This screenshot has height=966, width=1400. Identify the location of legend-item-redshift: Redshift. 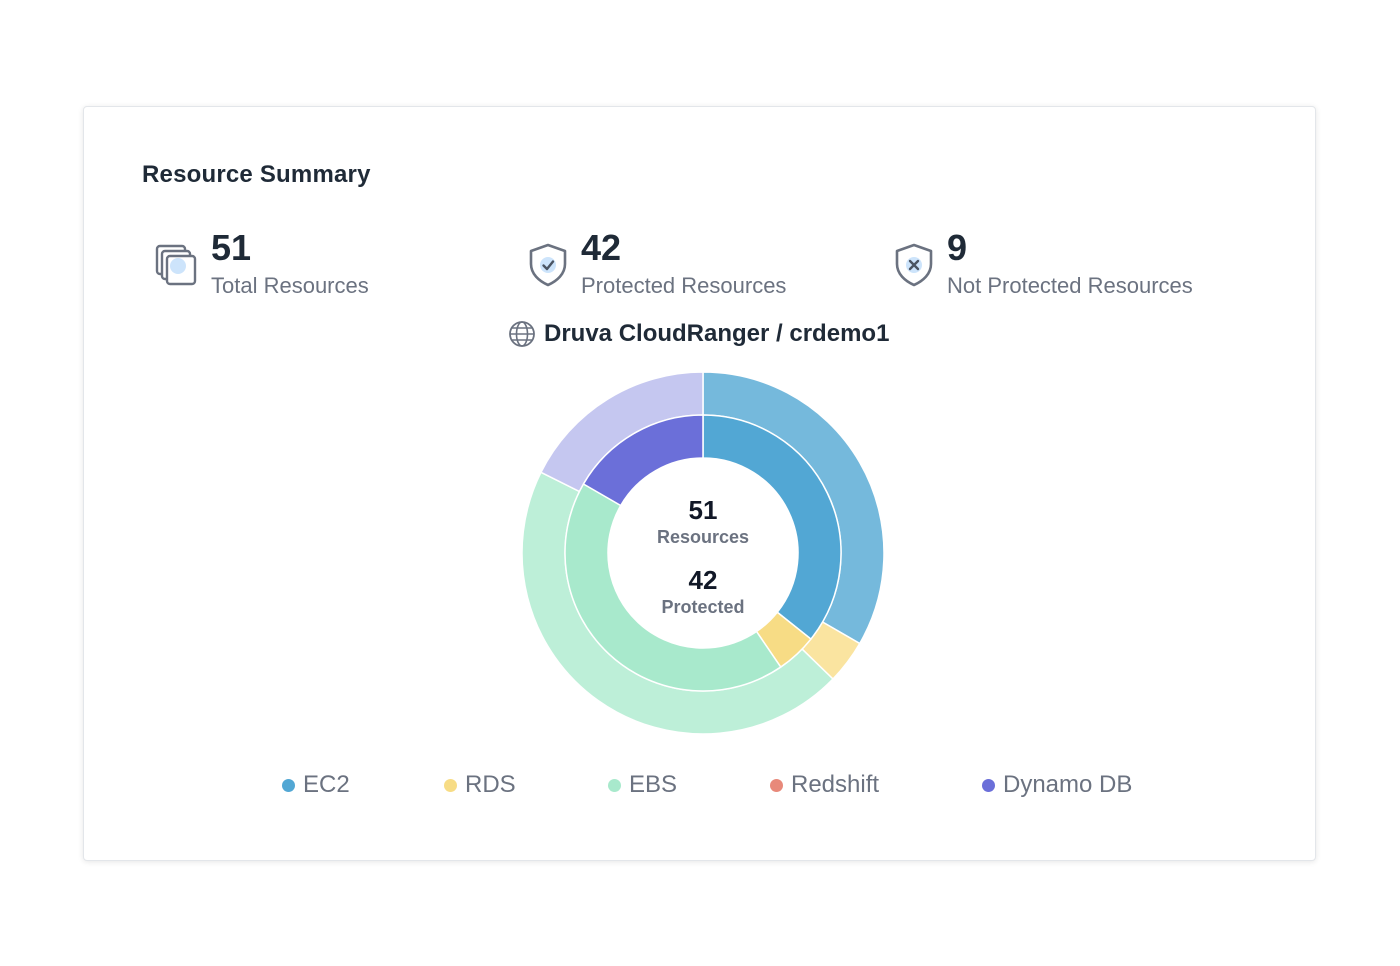
(824, 785).